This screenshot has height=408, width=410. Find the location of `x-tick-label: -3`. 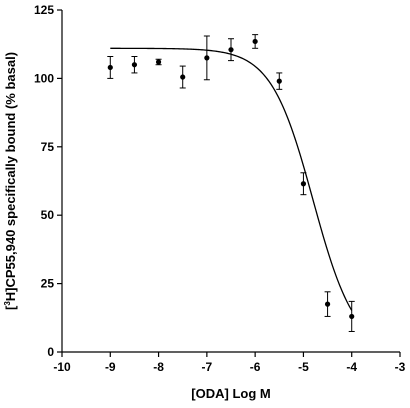

x-tick-label: -3 is located at coordinates (400, 367).